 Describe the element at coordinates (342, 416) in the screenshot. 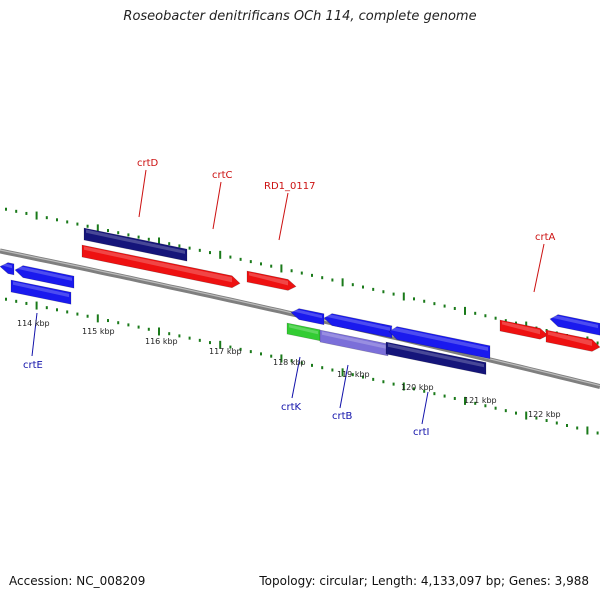

I see `gene-label-crtB: crtB` at that location.